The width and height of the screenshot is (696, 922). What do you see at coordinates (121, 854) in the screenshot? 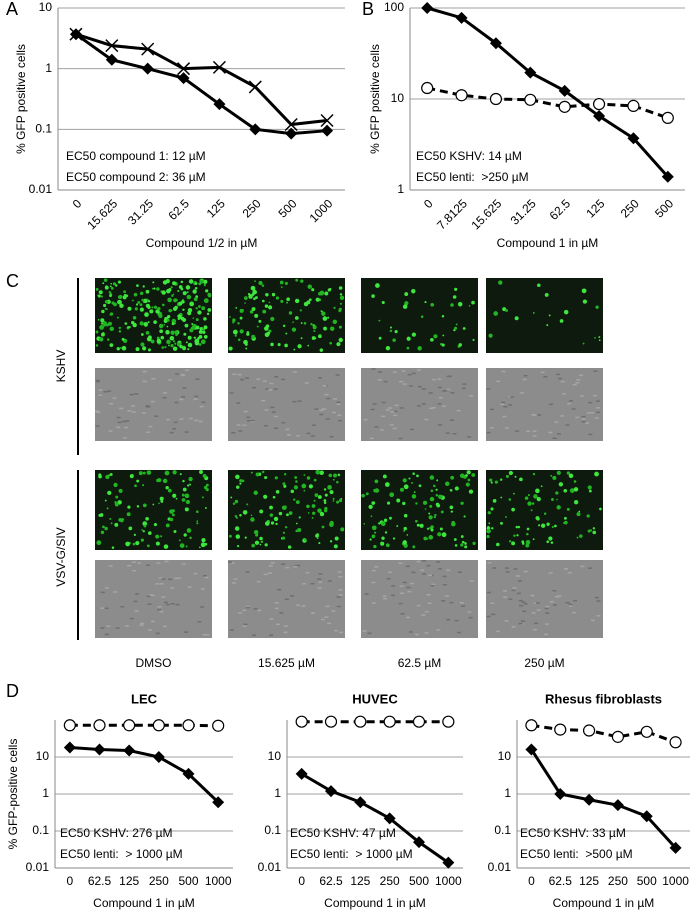
I see `annotation: EC50 lenti: > 1000 µM` at bounding box center [121, 854].